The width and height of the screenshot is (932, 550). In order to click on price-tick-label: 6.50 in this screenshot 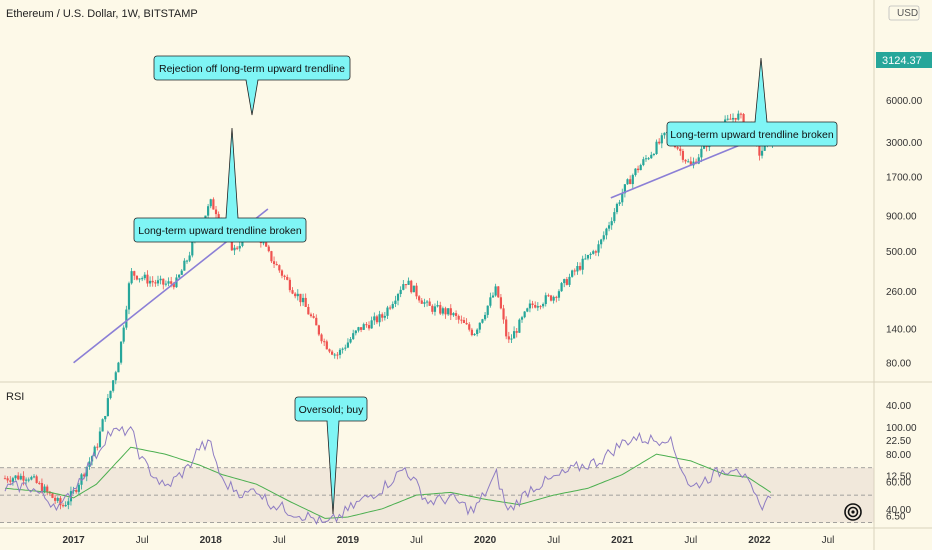, I will do `click(896, 517)`.